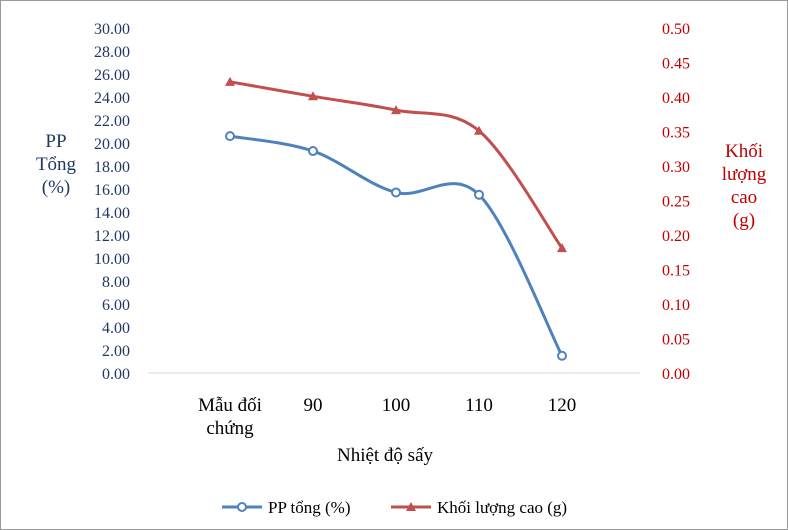  I want to click on category-label: 100, so click(396, 405).